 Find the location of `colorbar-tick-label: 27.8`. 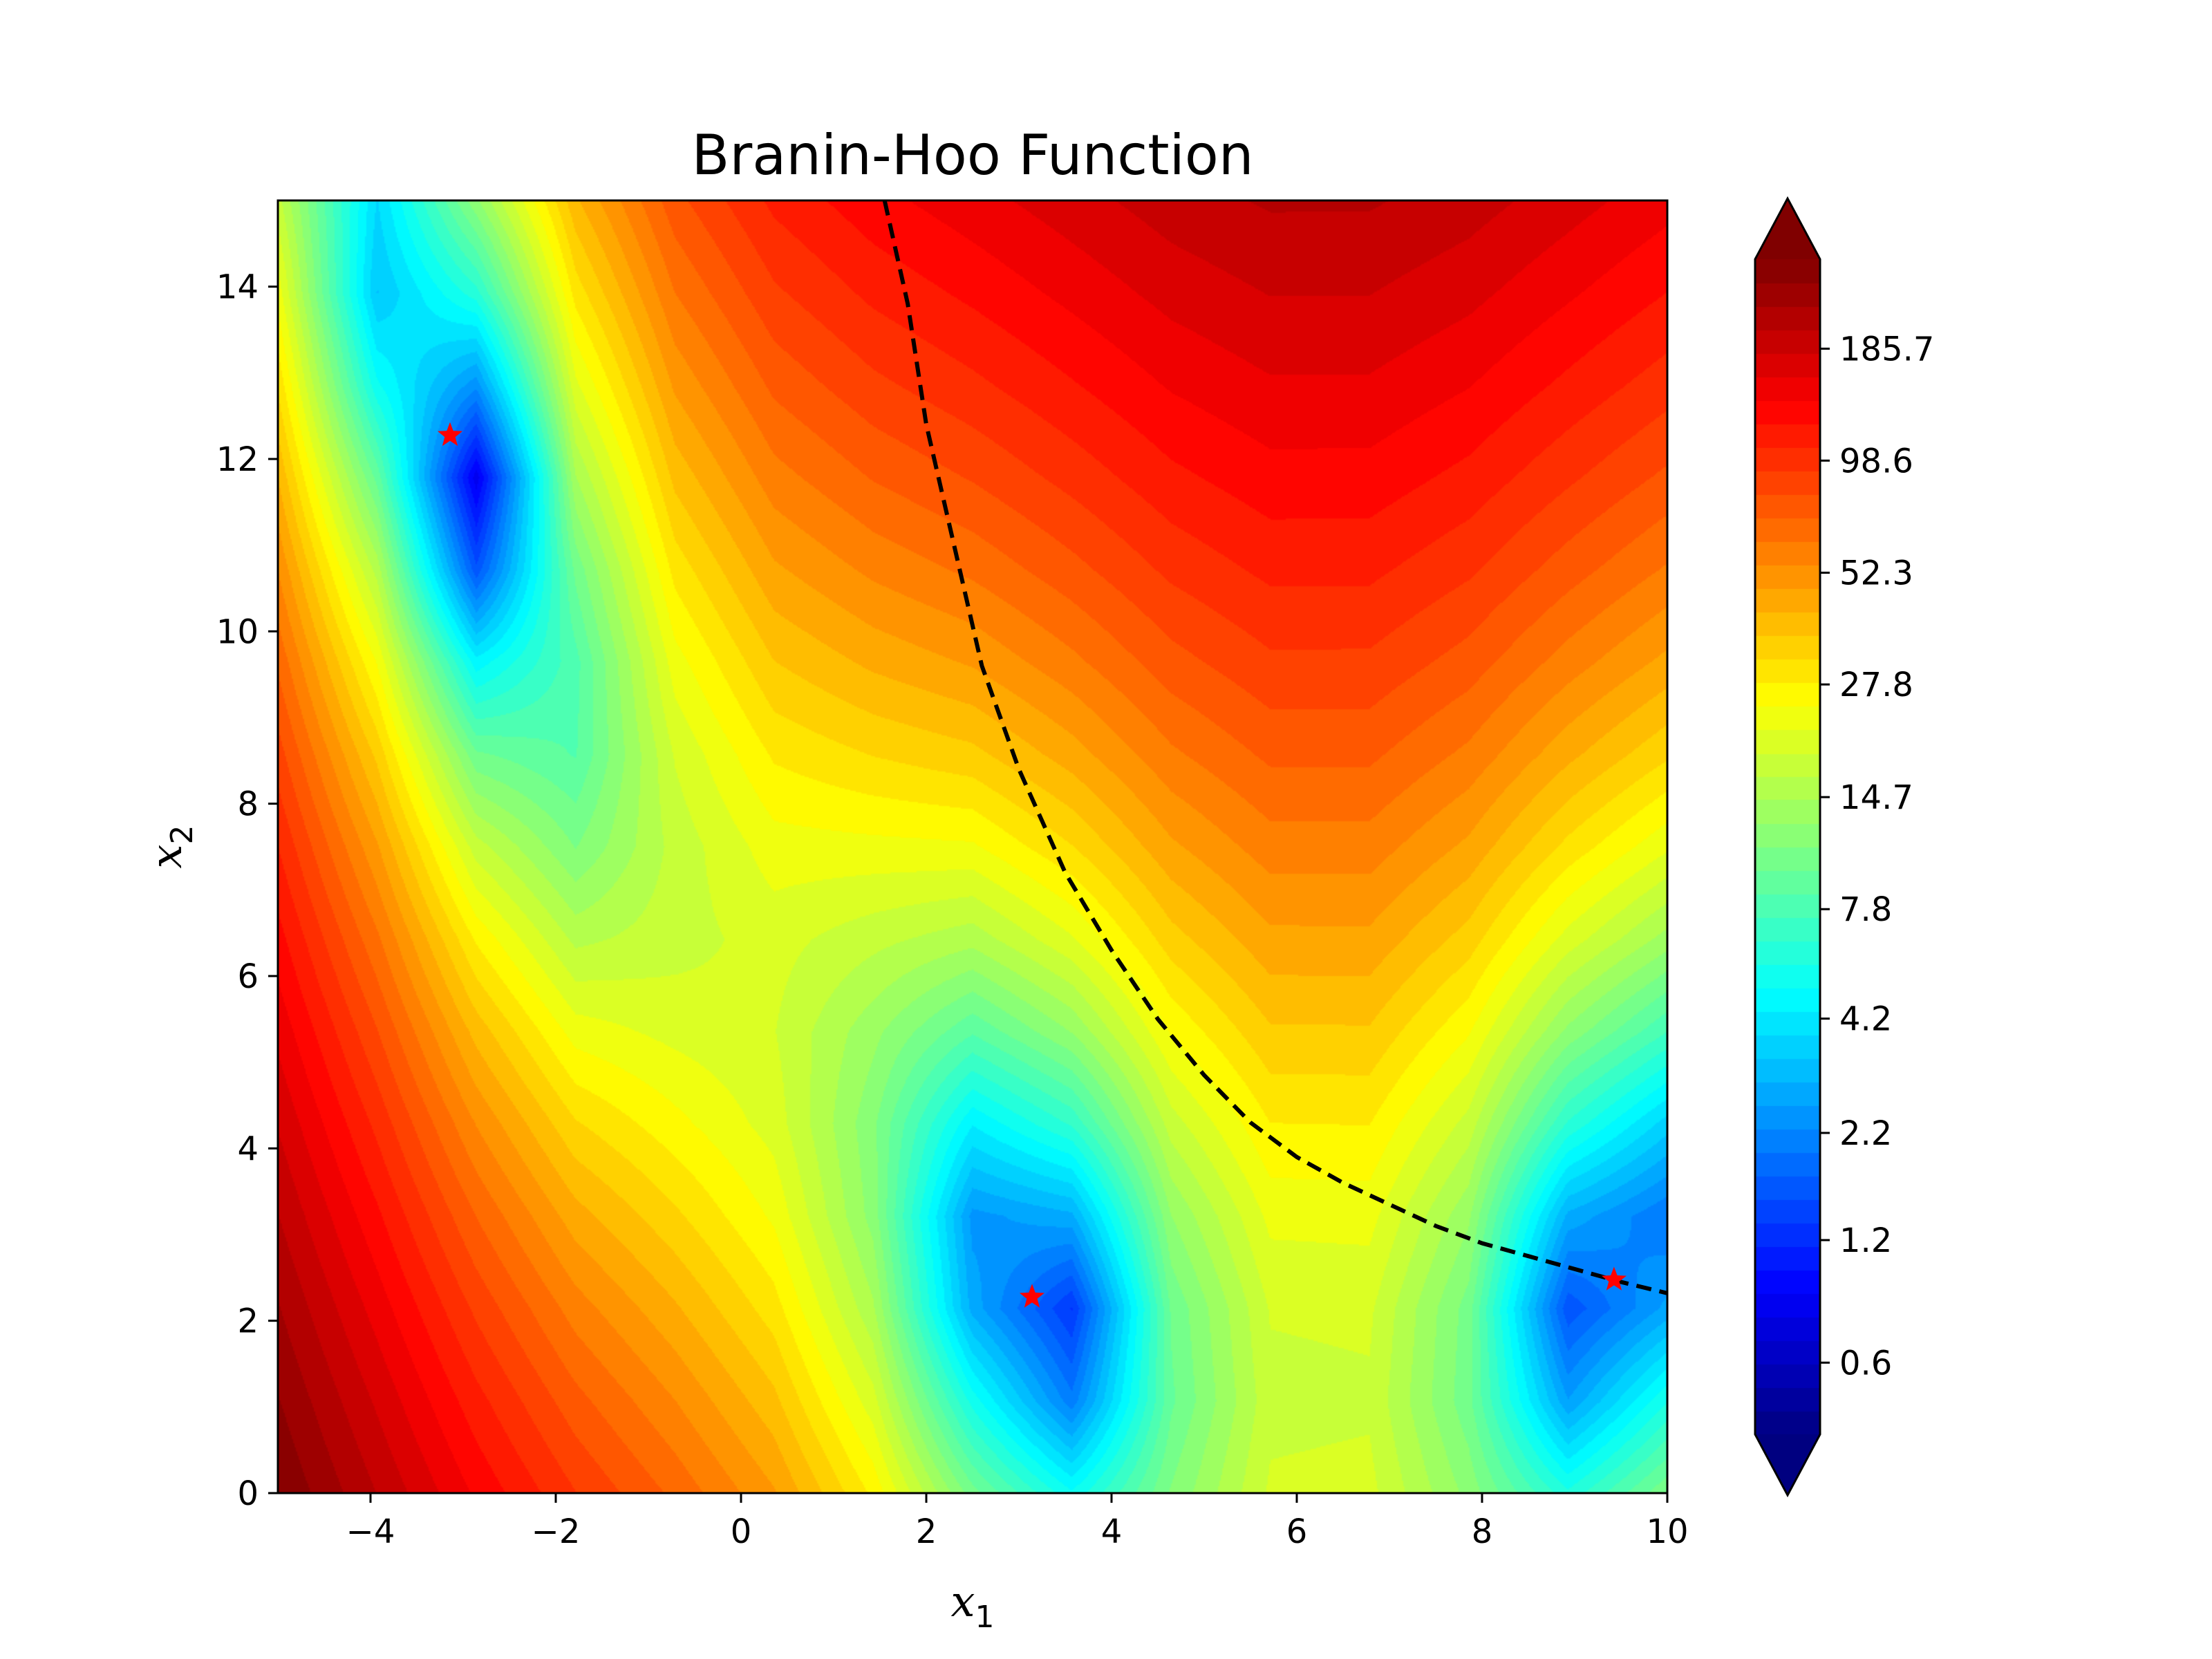

colorbar-tick-label: 27.8 is located at coordinates (1876, 685).